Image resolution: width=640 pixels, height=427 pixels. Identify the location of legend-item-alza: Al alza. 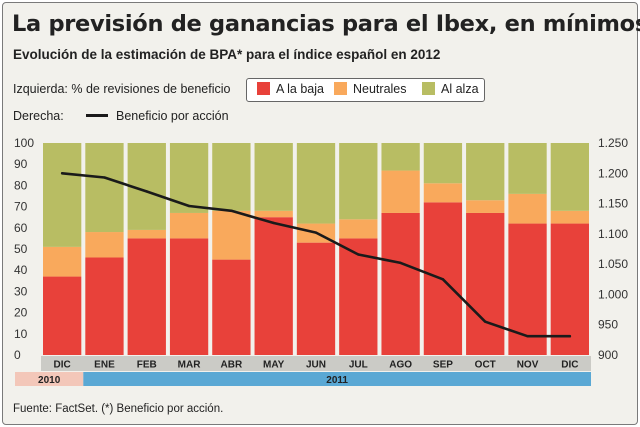
(450, 89).